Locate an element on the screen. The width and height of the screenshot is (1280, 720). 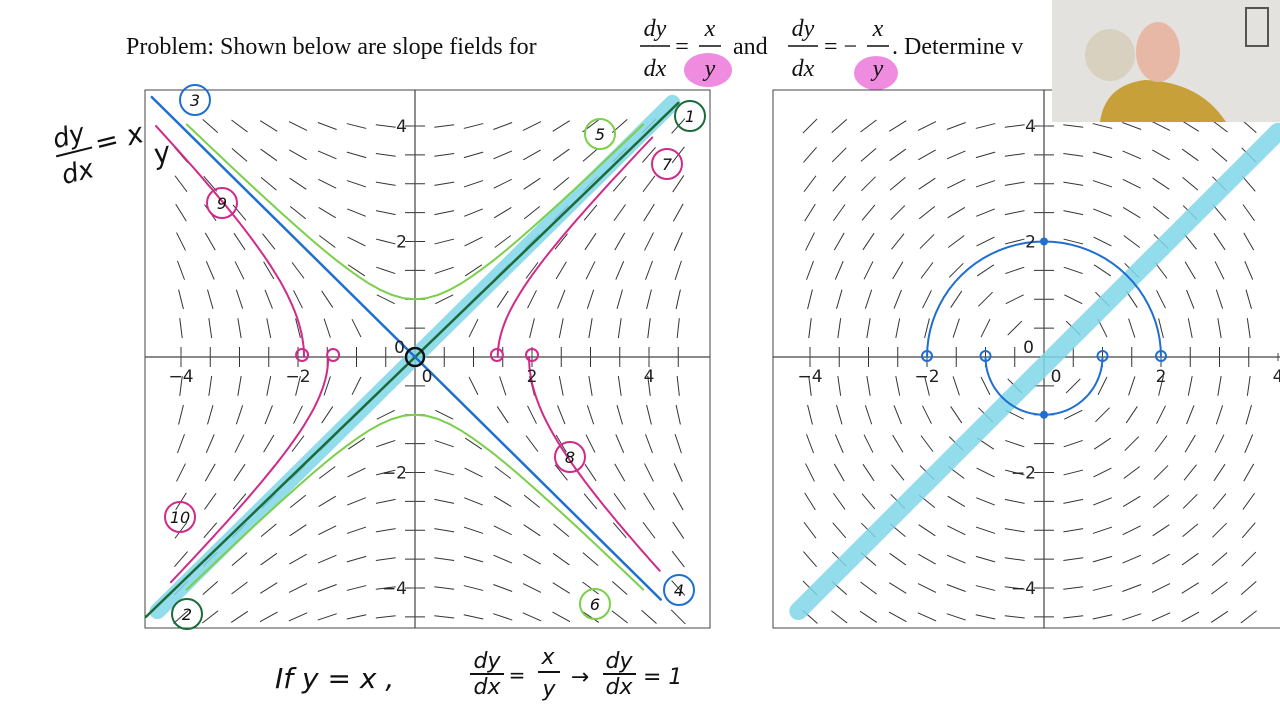
hand-den: dx is located at coordinates (78, 172).